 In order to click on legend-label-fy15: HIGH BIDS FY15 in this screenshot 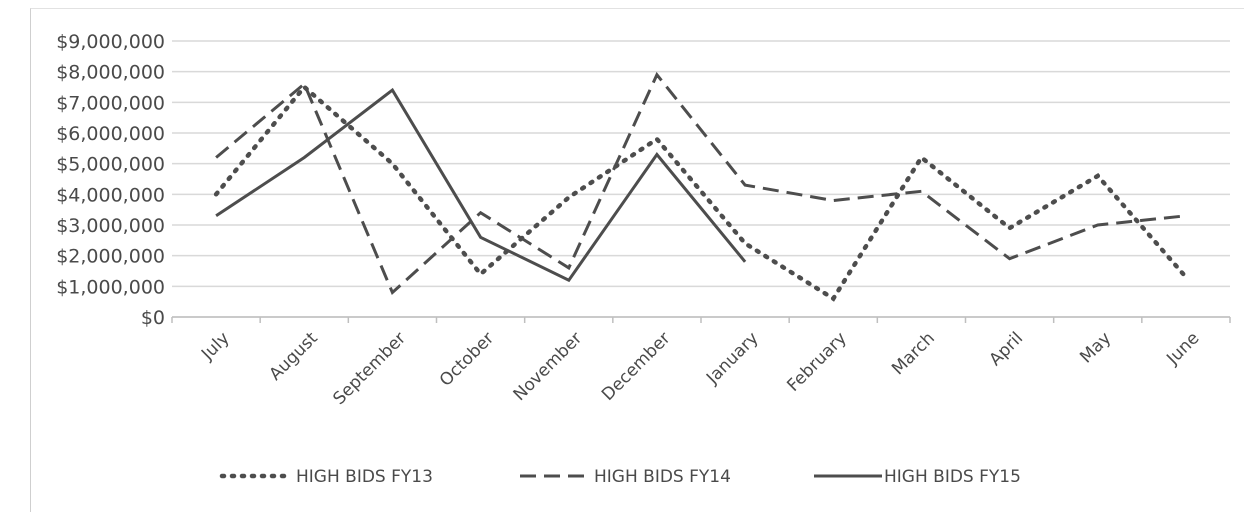, I will do `click(952, 477)`.